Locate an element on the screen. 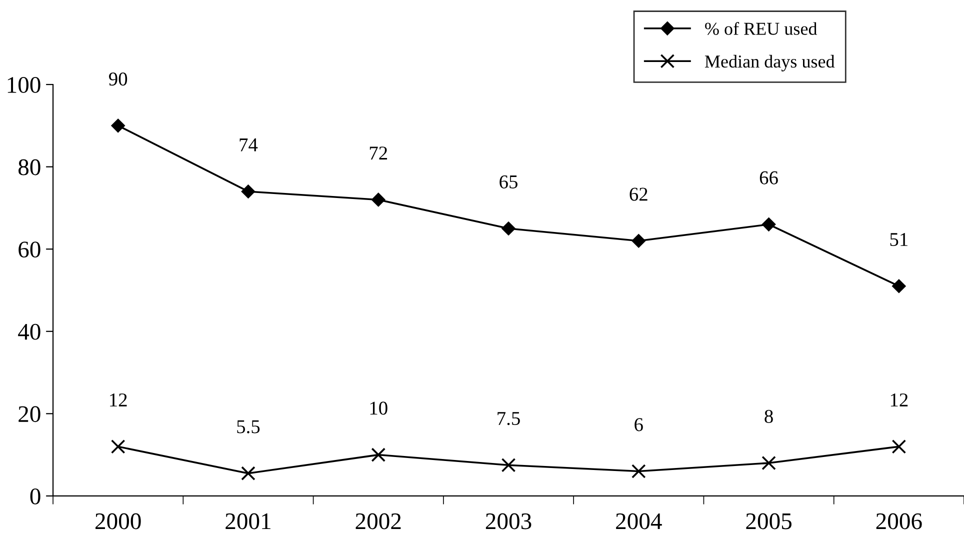  y-tick-label: 80 is located at coordinates (29, 167).